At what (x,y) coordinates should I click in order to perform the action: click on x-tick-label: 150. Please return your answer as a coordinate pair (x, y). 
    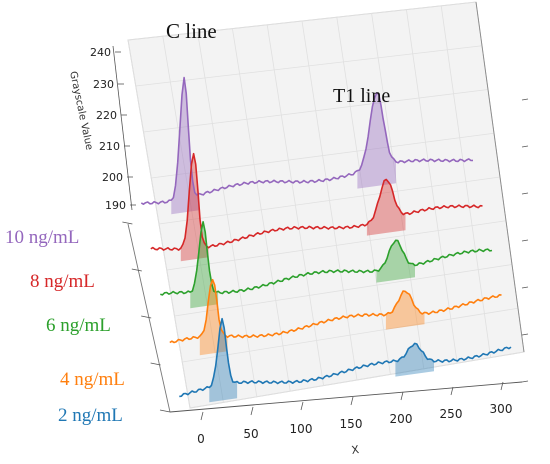
    Looking at the image, I should click on (351, 424).